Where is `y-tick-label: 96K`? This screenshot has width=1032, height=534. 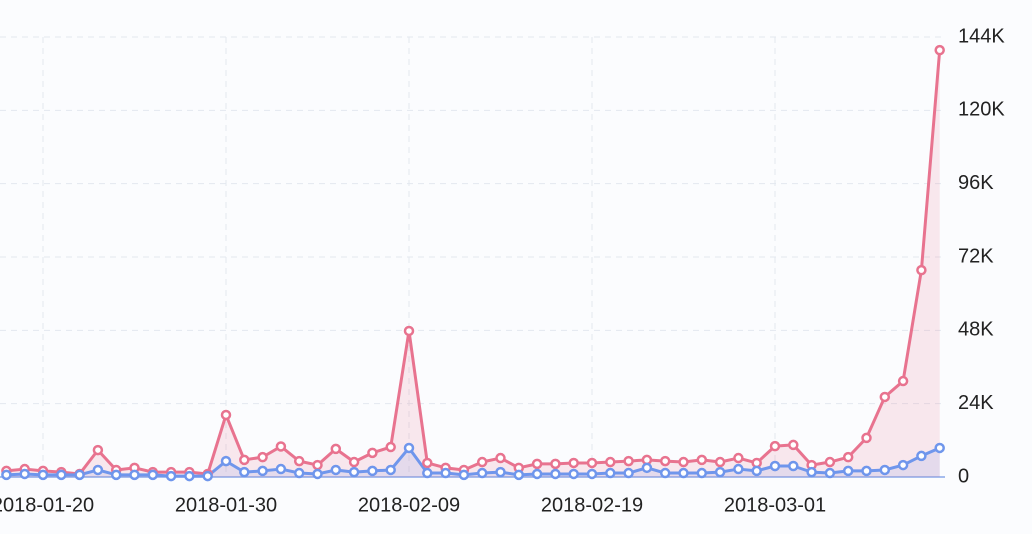 y-tick-label: 96K is located at coordinates (976, 183).